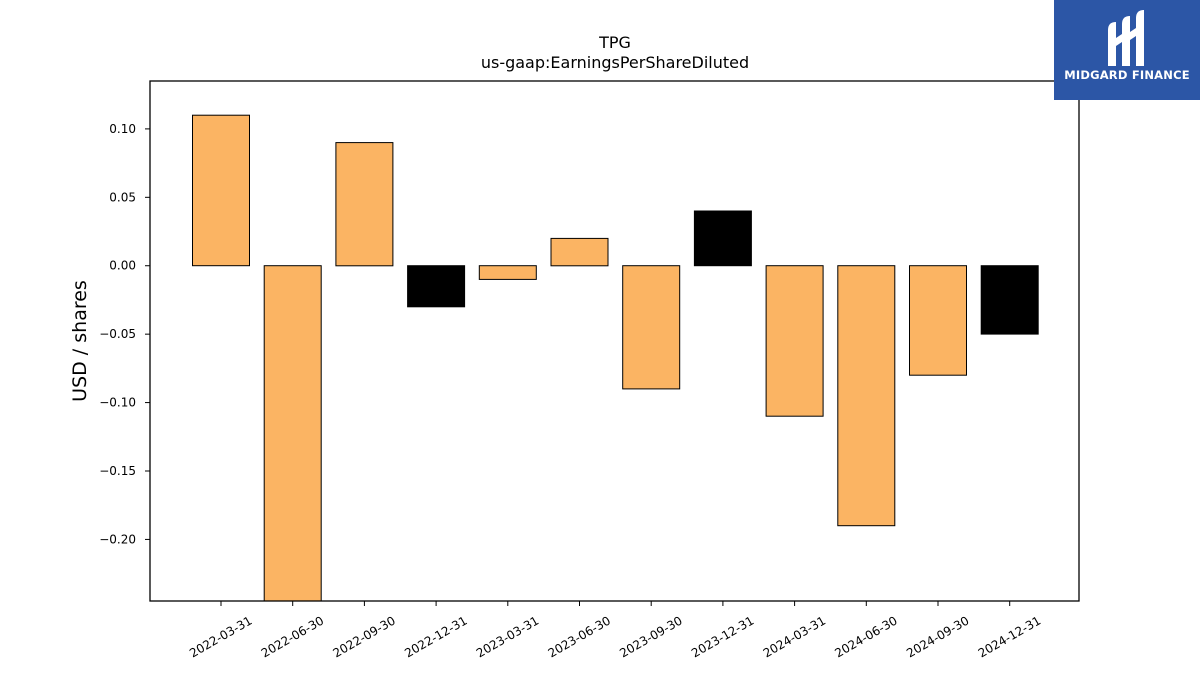 The height and width of the screenshot is (675, 1200). Describe the element at coordinates (122, 197) in the screenshot. I see `y-tick-label: 0.05` at that location.